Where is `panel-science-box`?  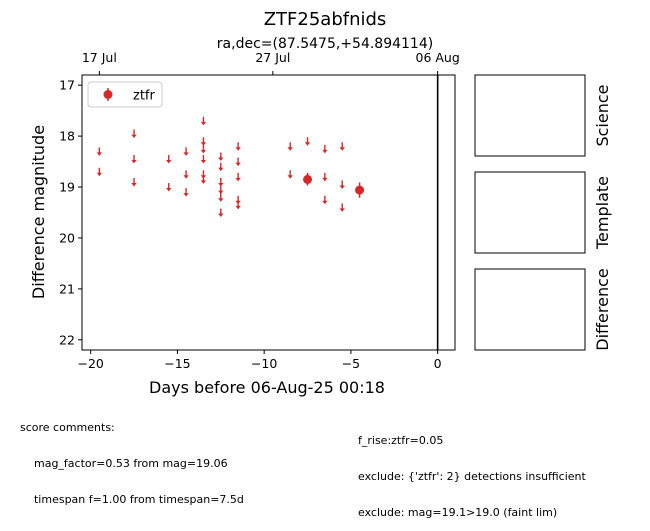 panel-science-box is located at coordinates (530, 115).